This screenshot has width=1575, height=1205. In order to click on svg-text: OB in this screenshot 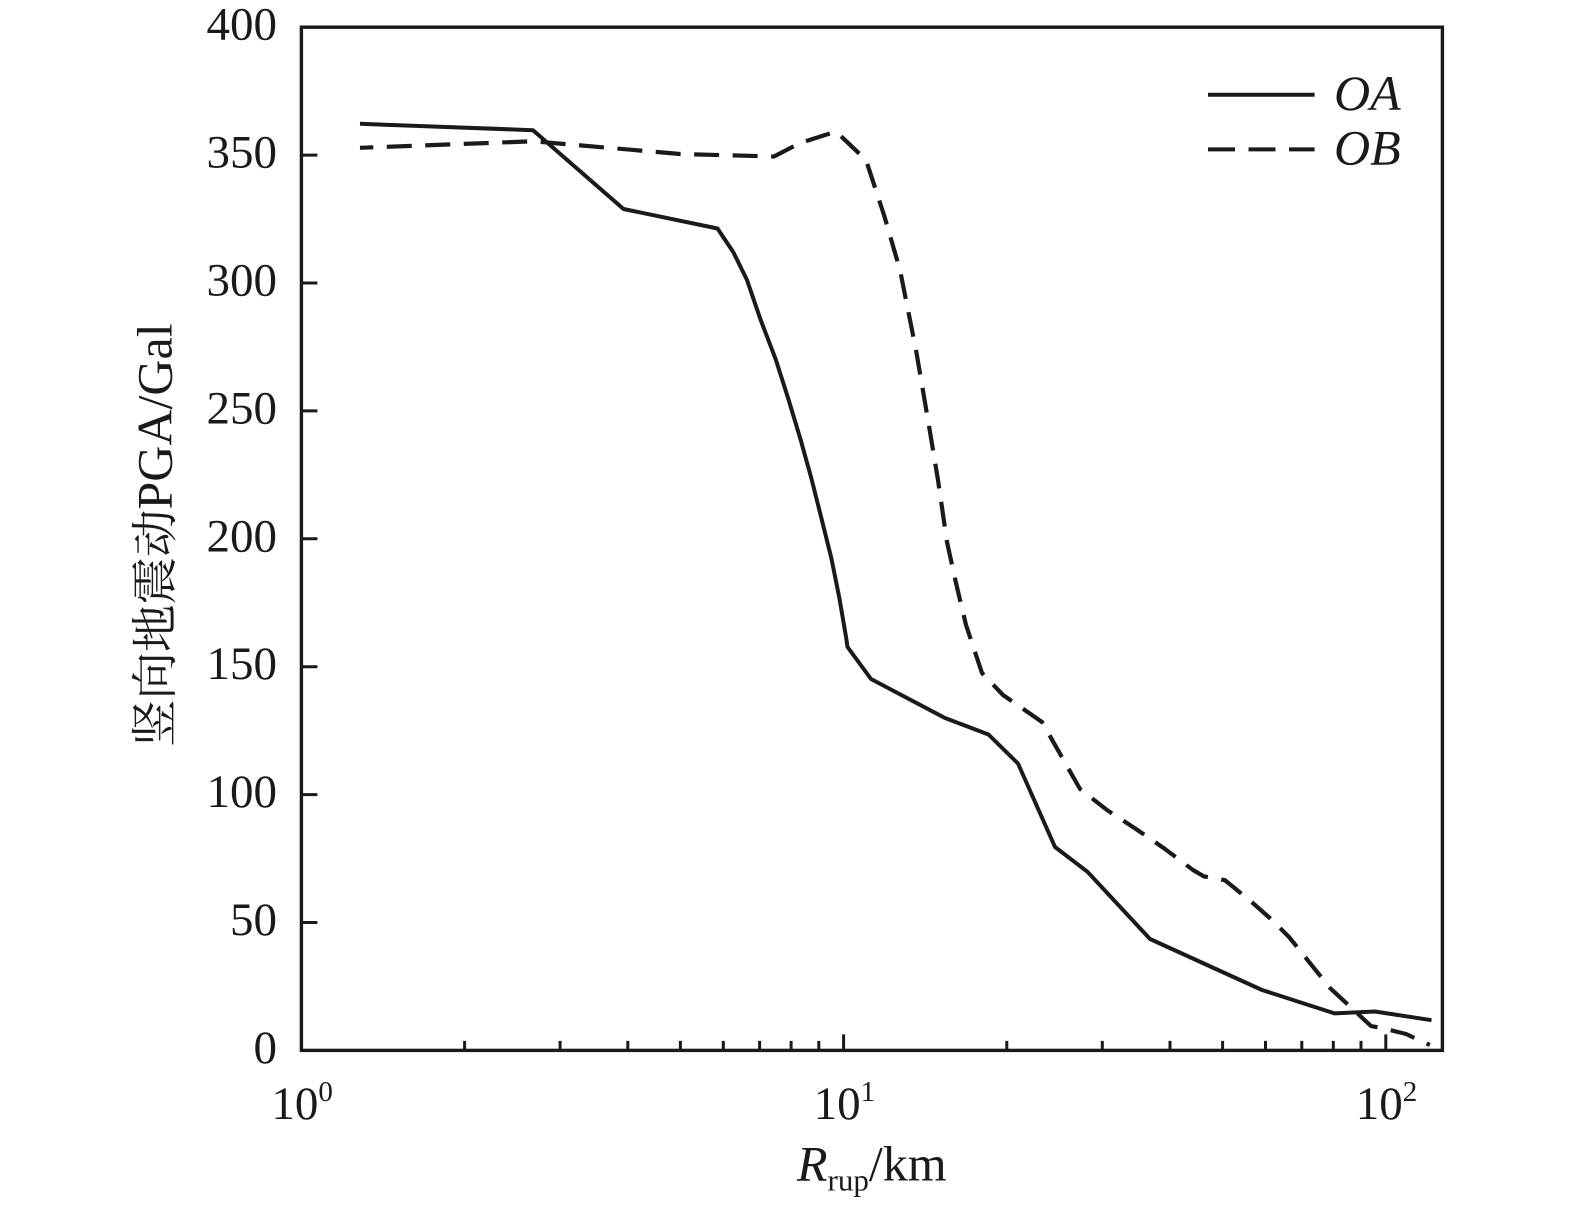, I will do `click(1367, 148)`.